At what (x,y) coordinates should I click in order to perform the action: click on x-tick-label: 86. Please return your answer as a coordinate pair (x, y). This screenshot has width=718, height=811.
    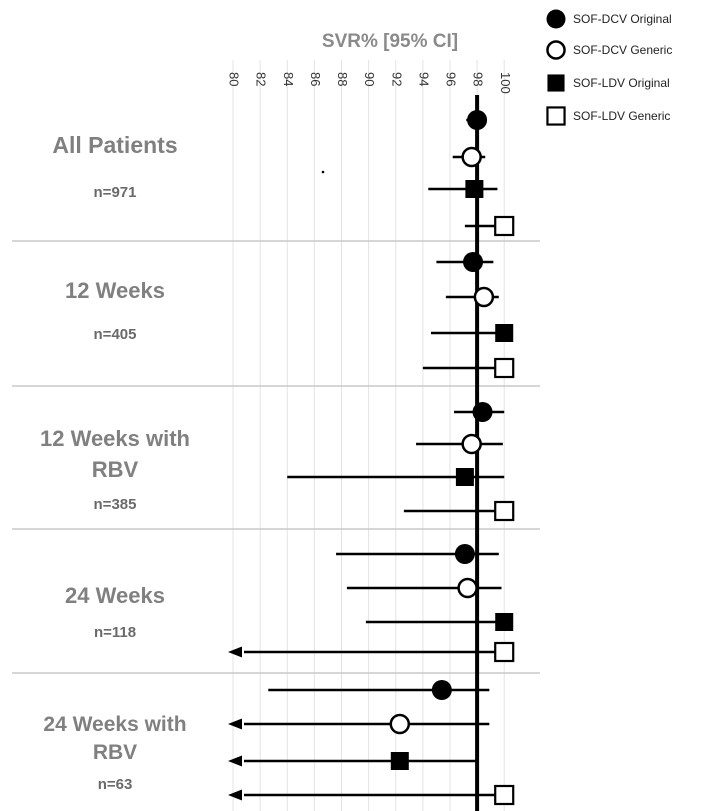
    Looking at the image, I should click on (315, 79).